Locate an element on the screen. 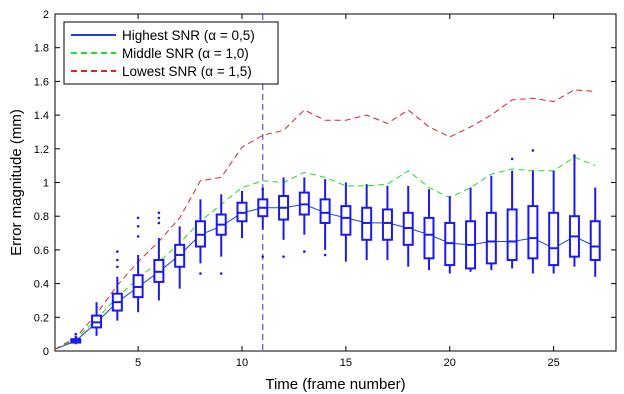 The image size is (624, 394). x-axis-label: Time (frame number) is located at coordinates (335, 384).